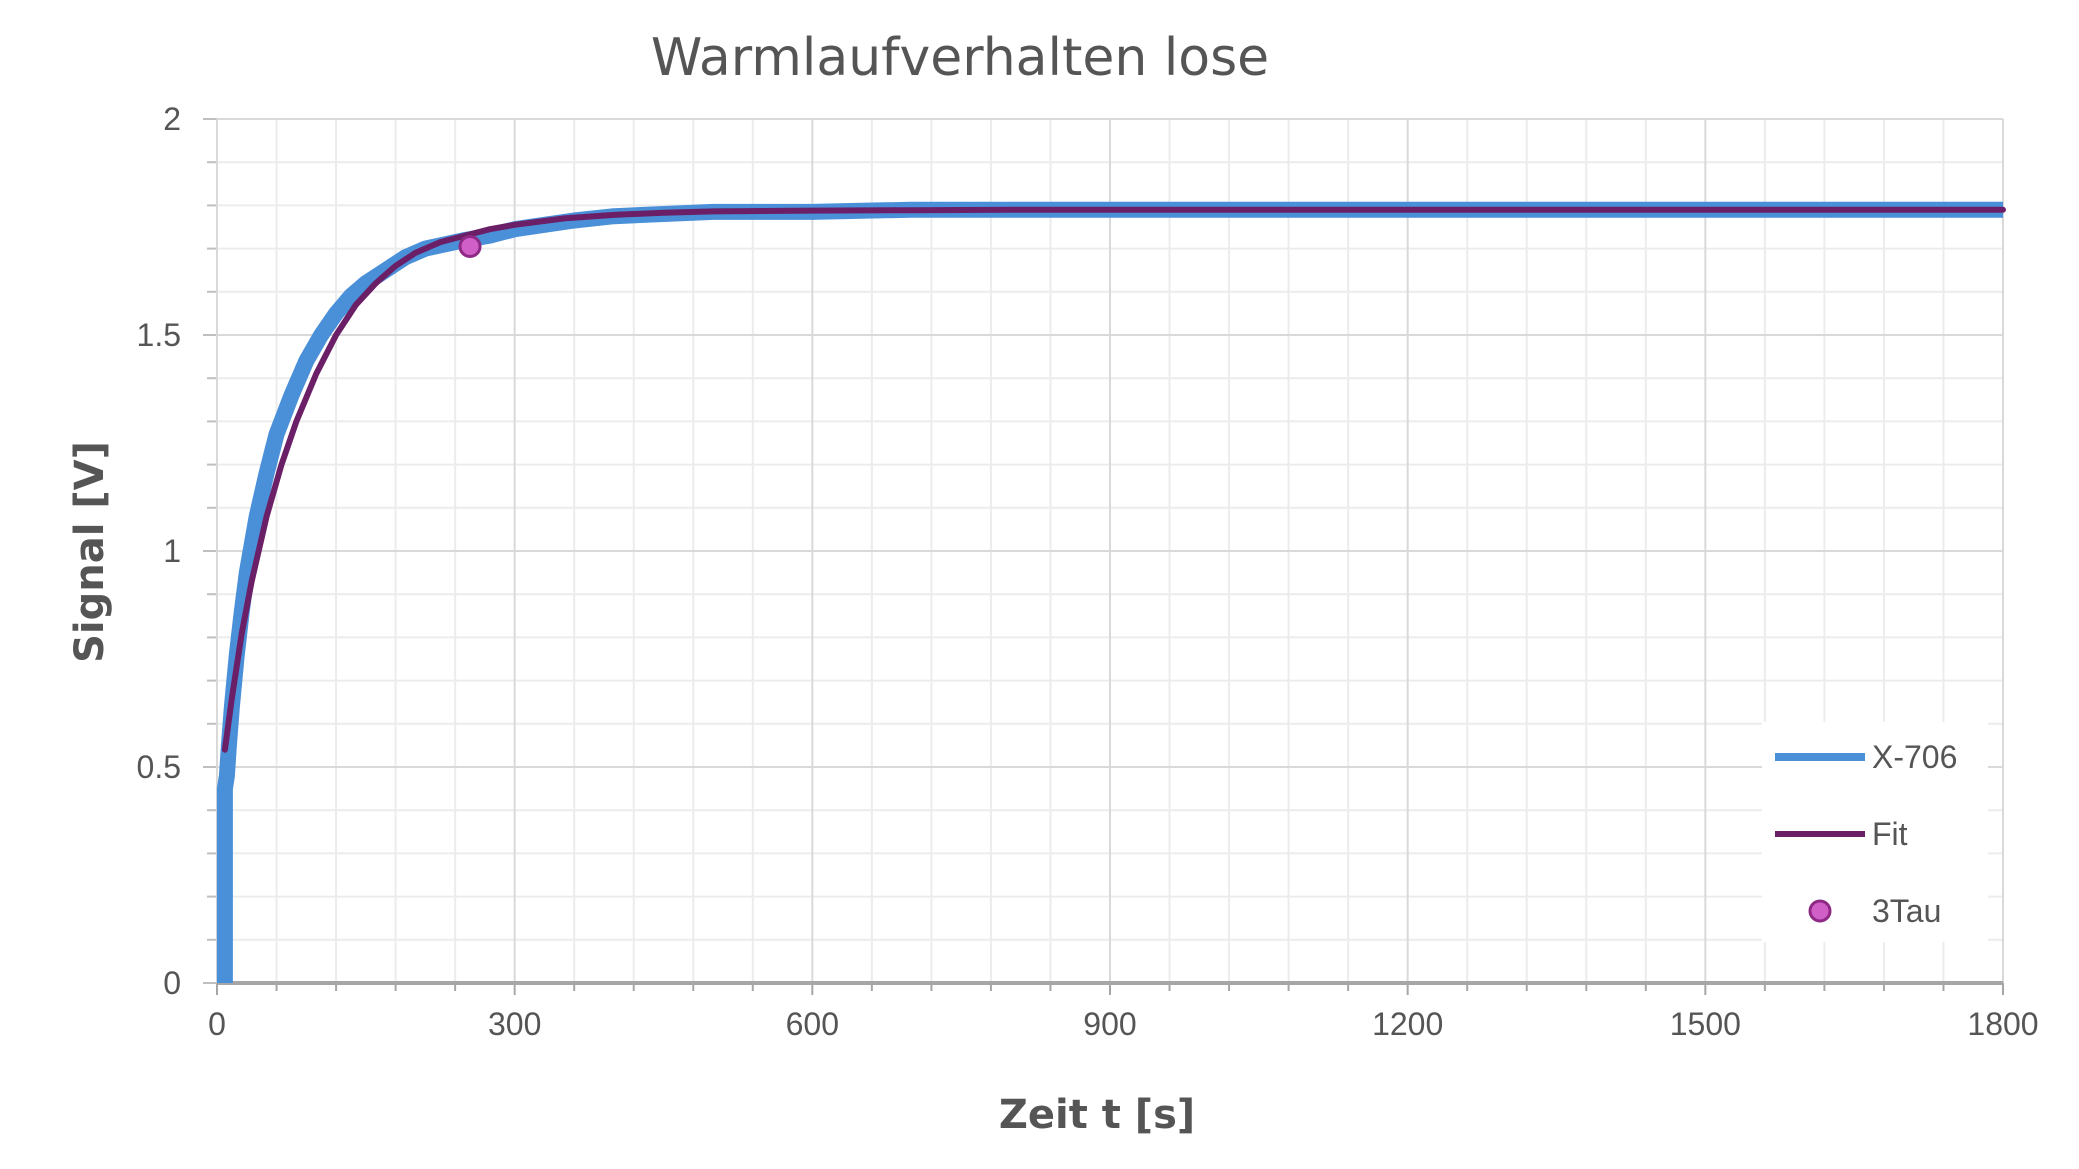  Describe the element at coordinates (172, 119) in the screenshot. I see `y-tick-label: 2` at that location.